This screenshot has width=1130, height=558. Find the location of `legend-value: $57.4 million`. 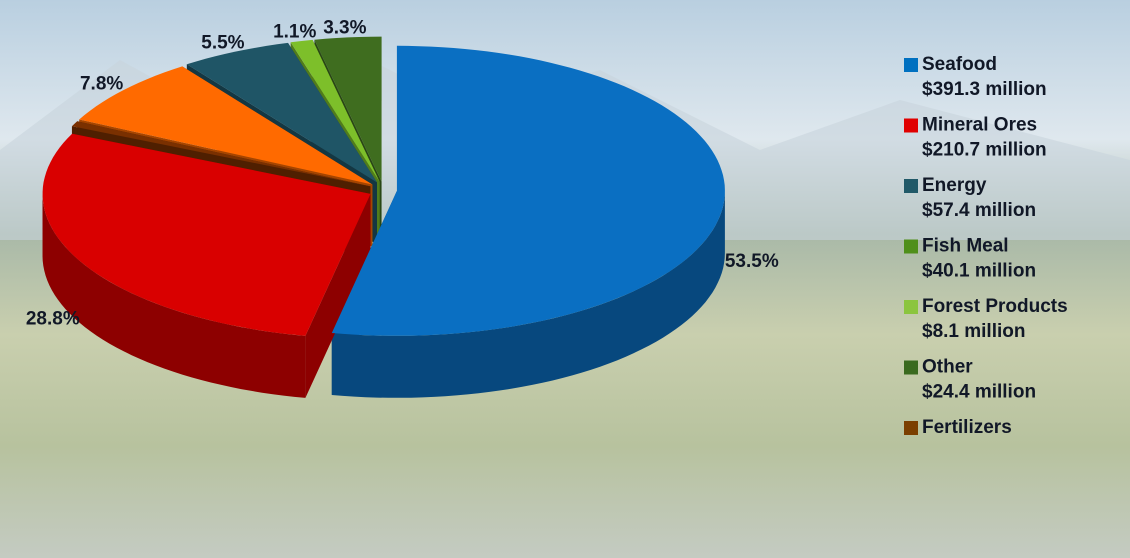

legend-value: $57.4 million is located at coordinates (979, 210).